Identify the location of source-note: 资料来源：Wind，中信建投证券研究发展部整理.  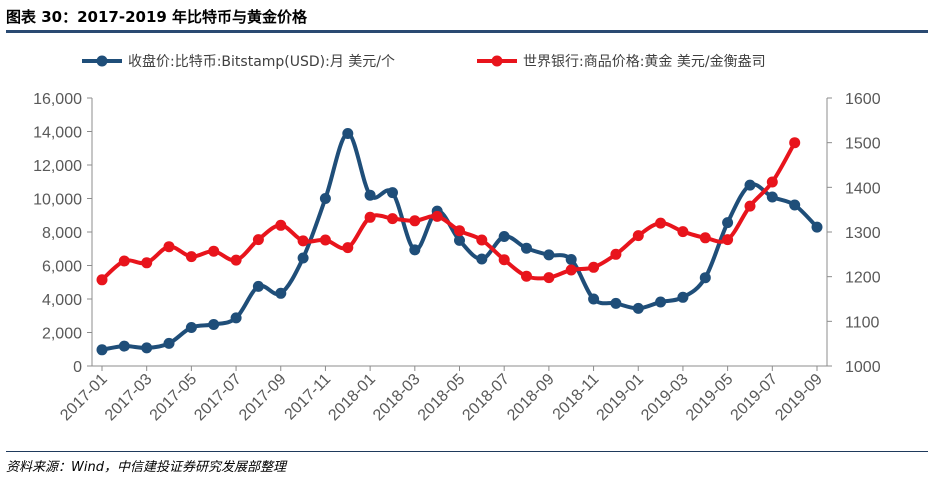
(146, 467).